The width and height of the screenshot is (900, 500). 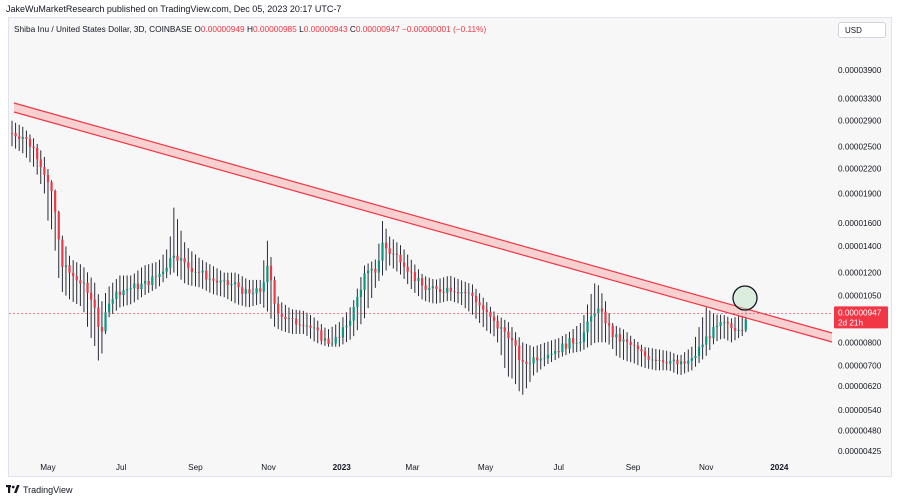 I want to click on low-value: 0.00000943, so click(x=325, y=29).